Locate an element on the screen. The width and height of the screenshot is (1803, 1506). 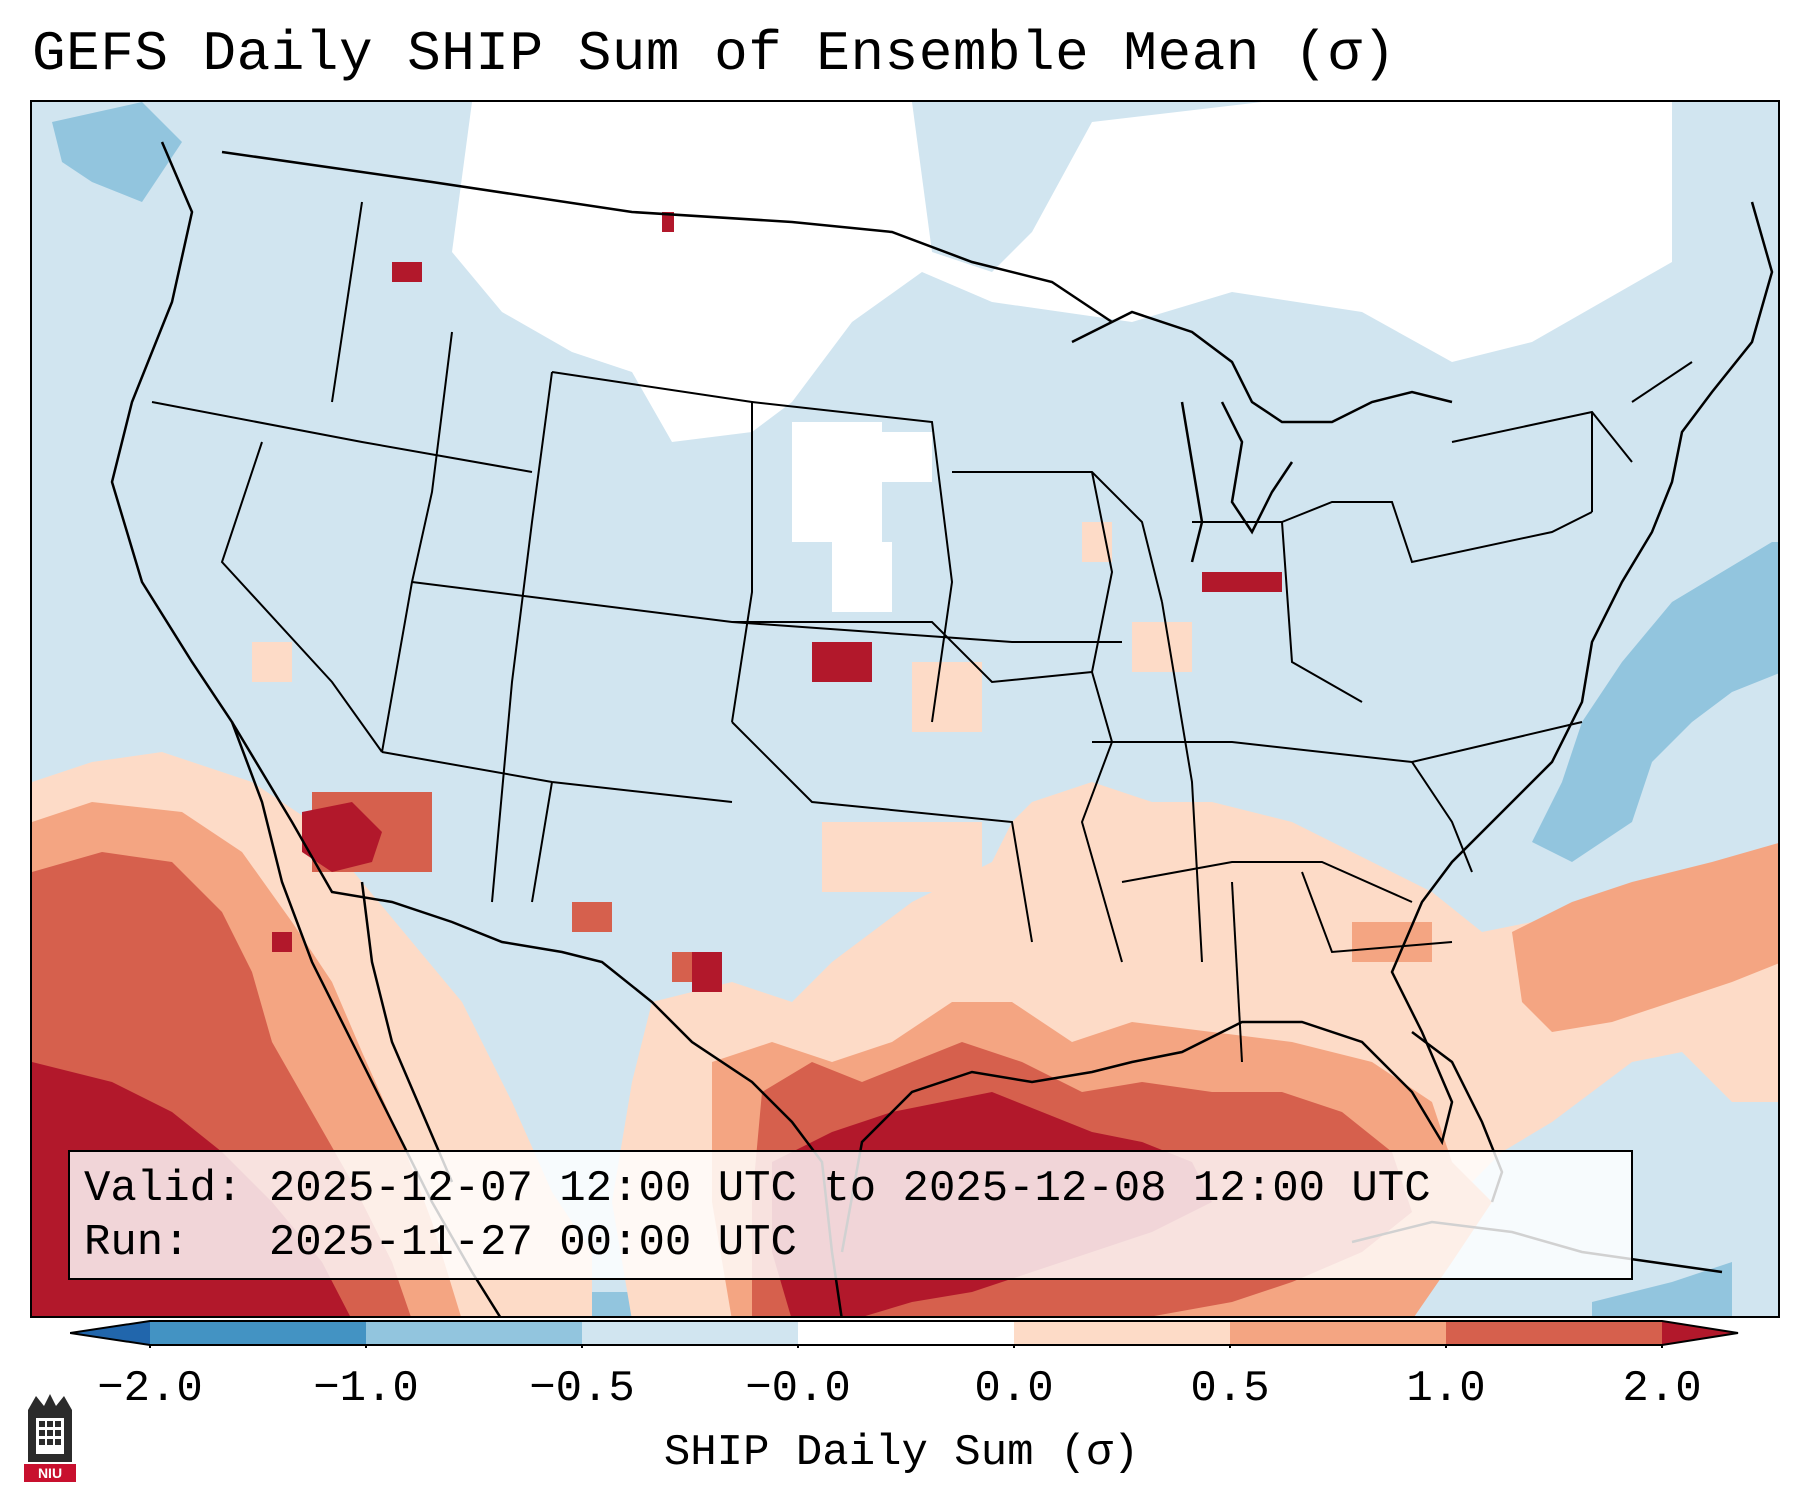
colorbar-tick-label: 2.0 is located at coordinates (1662, 1389).